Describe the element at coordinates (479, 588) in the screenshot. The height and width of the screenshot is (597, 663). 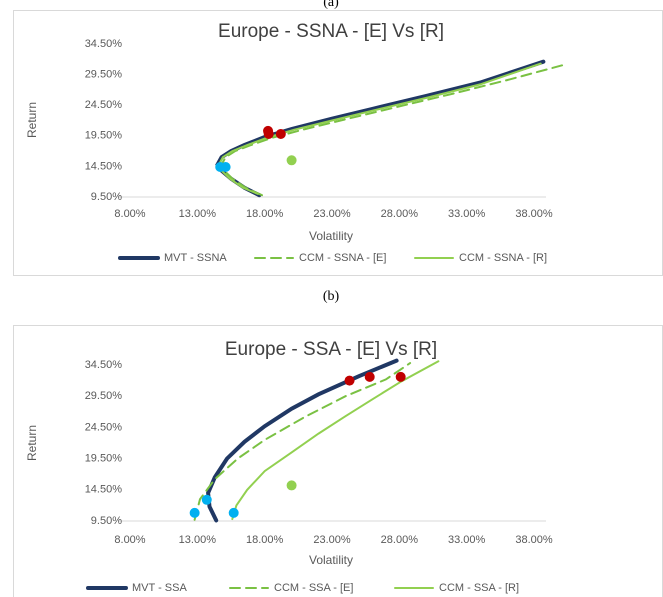
I see `legend-label: CCM - SSA - [R]` at that location.